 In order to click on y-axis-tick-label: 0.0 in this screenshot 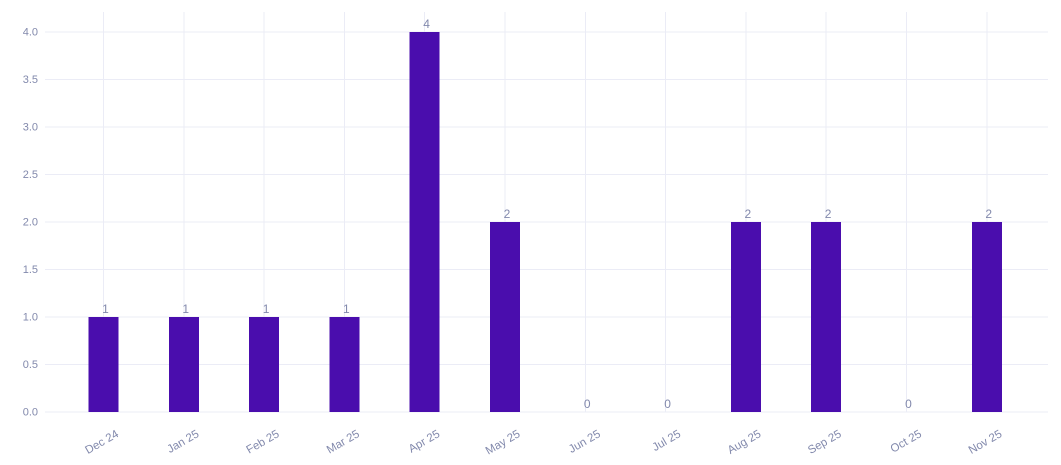, I will do `click(30, 413)`.